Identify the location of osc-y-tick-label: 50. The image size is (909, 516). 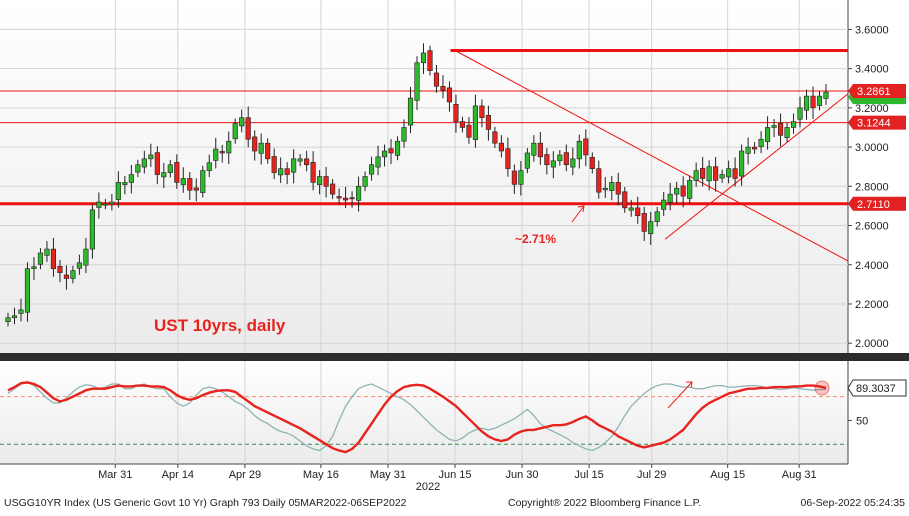
(862, 421).